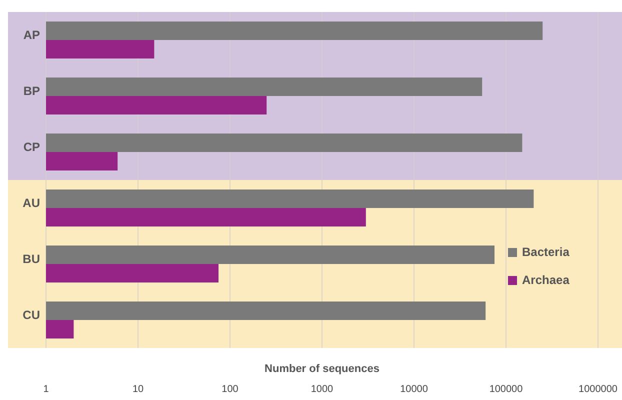 The height and width of the screenshot is (400, 622). Describe the element at coordinates (31, 259) in the screenshot. I see `y-tick-label: BU` at that location.